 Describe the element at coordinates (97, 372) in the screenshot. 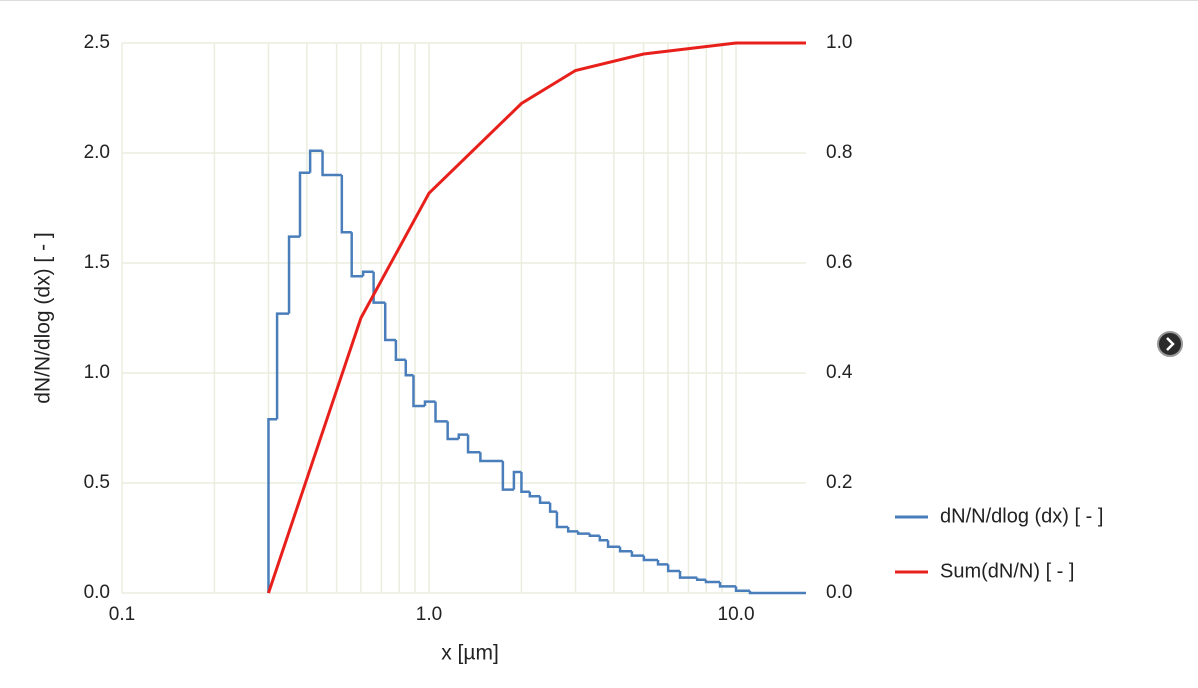

I see `y-tick-label: 1.0` at that location.